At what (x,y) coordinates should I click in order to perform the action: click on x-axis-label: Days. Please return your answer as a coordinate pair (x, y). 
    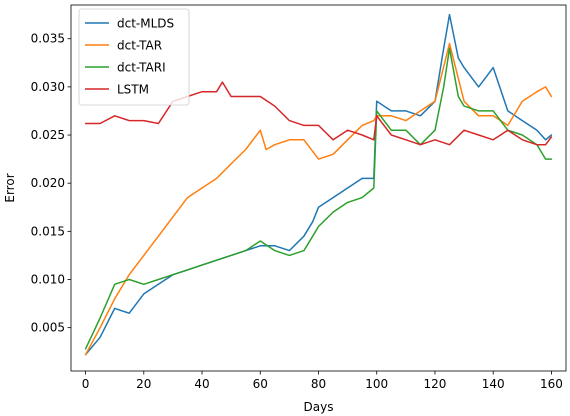
    Looking at the image, I should click on (319, 407).